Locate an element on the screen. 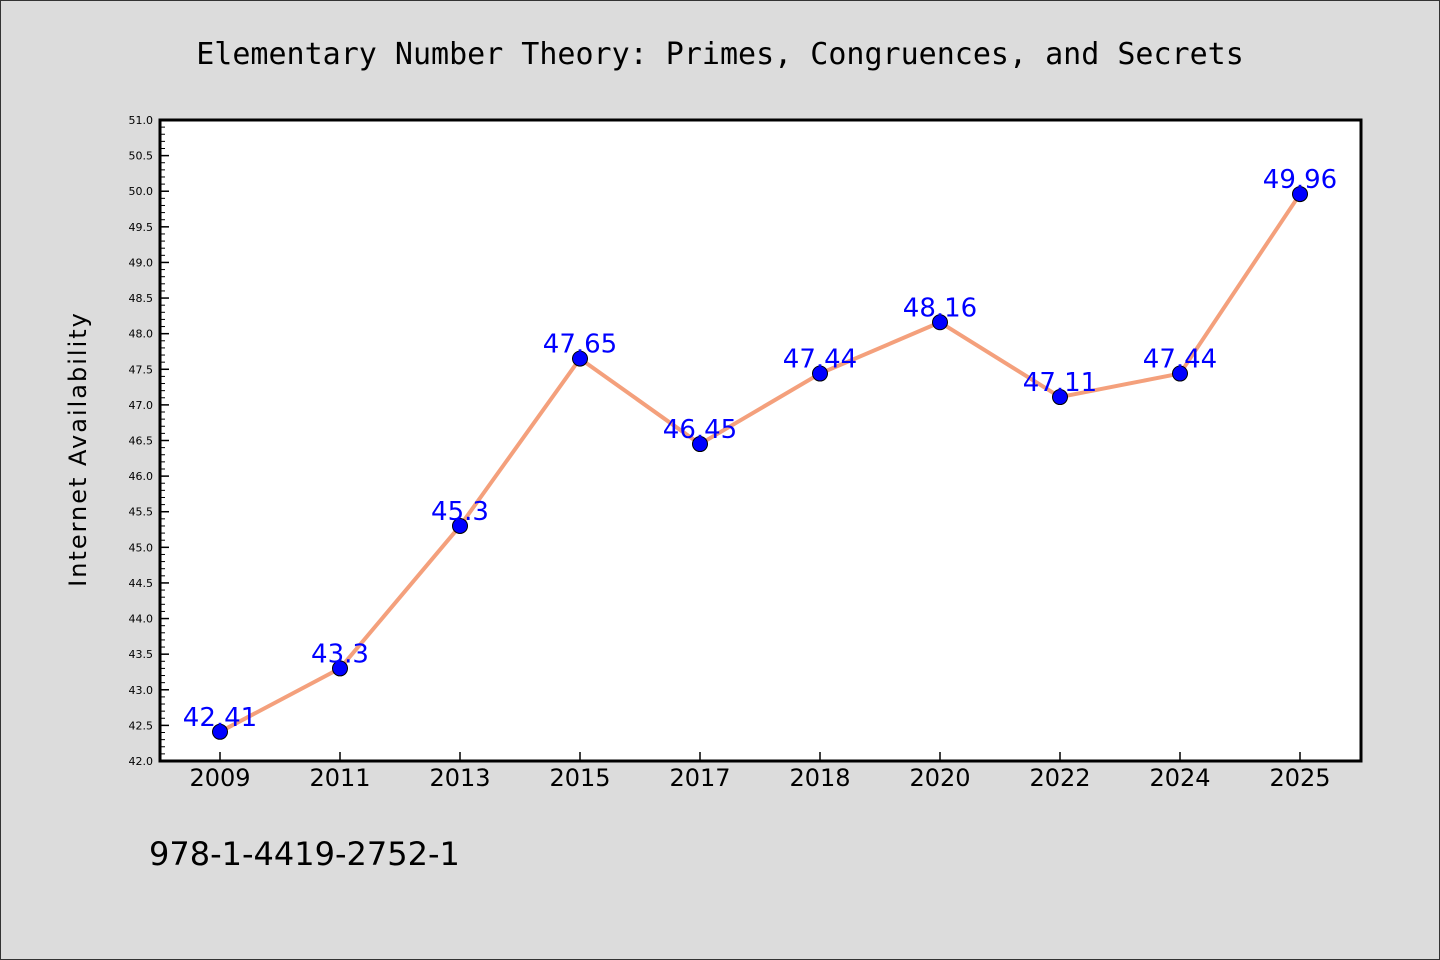 The width and height of the screenshot is (1440, 960). x-tick-label: 2013 is located at coordinates (459, 778).